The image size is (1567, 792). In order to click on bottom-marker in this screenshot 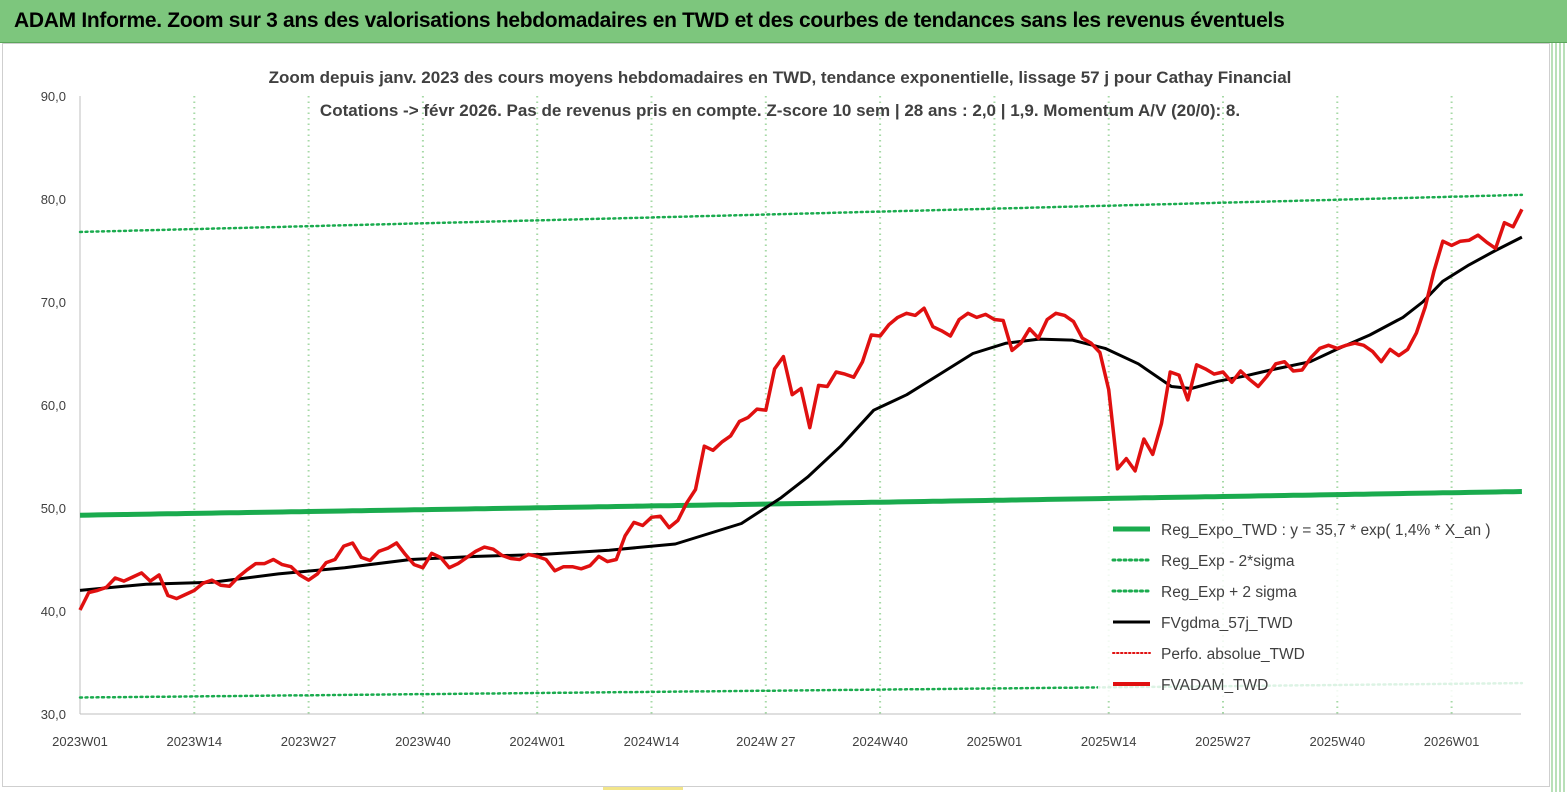, I will do `click(643, 788)`.